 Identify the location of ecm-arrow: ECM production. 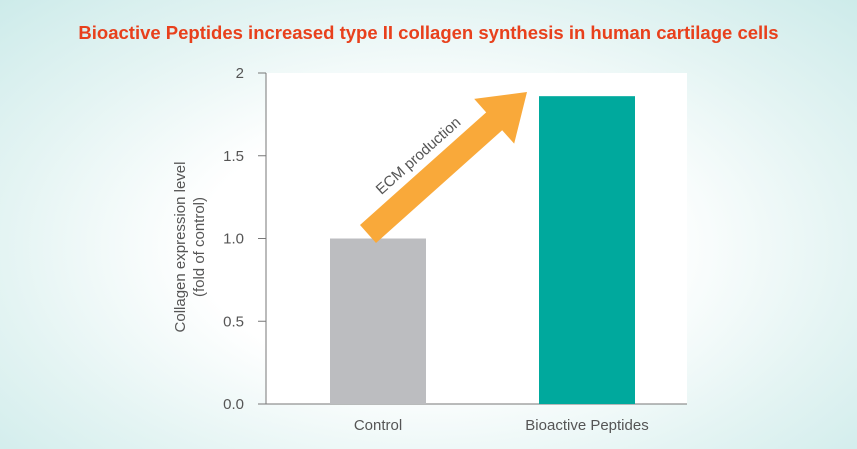
(444, 167).